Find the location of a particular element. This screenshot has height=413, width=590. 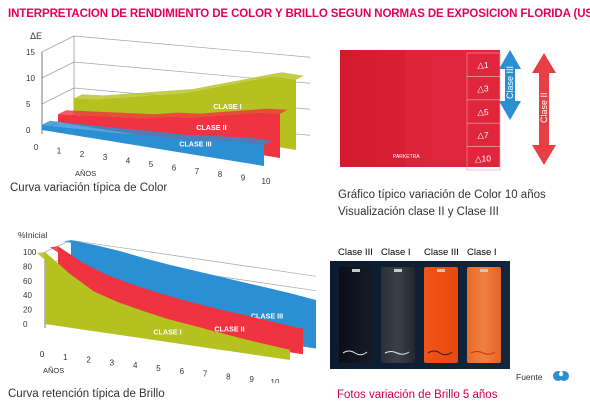

y-tick-label: 40 is located at coordinates (27, 295).